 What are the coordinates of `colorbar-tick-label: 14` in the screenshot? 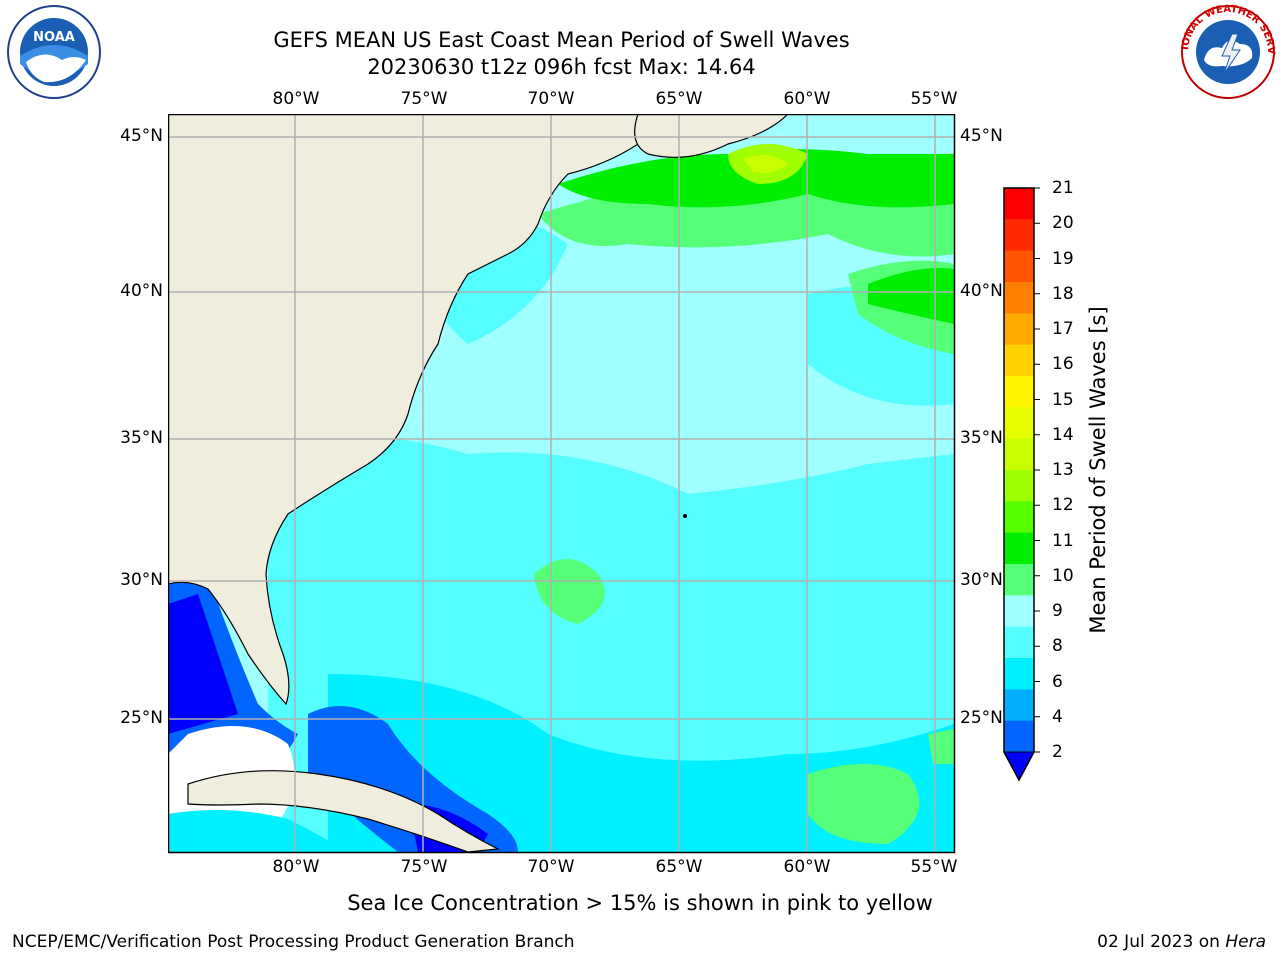 It's located at (1063, 434).